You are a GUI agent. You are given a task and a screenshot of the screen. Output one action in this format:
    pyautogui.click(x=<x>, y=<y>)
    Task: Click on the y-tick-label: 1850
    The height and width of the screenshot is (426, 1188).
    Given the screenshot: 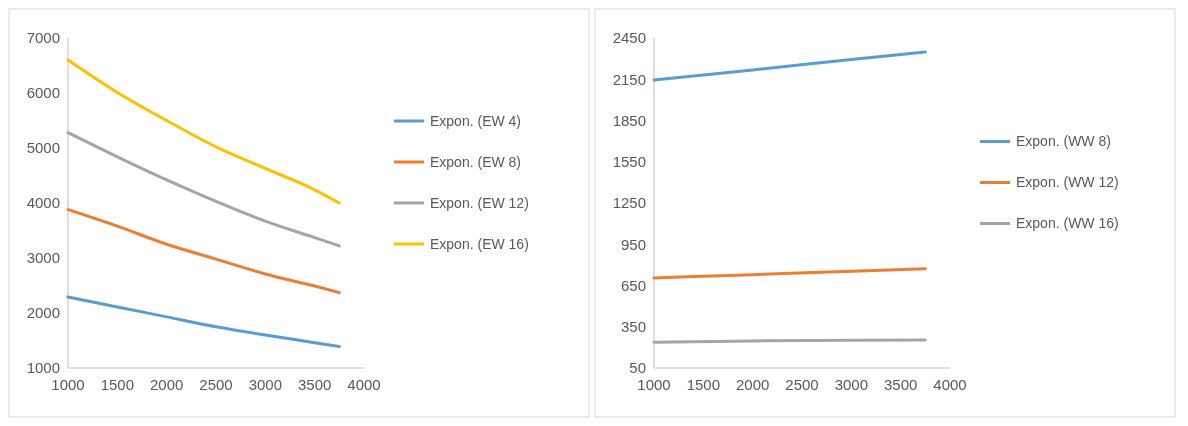 What is the action you would take?
    pyautogui.click(x=629, y=120)
    